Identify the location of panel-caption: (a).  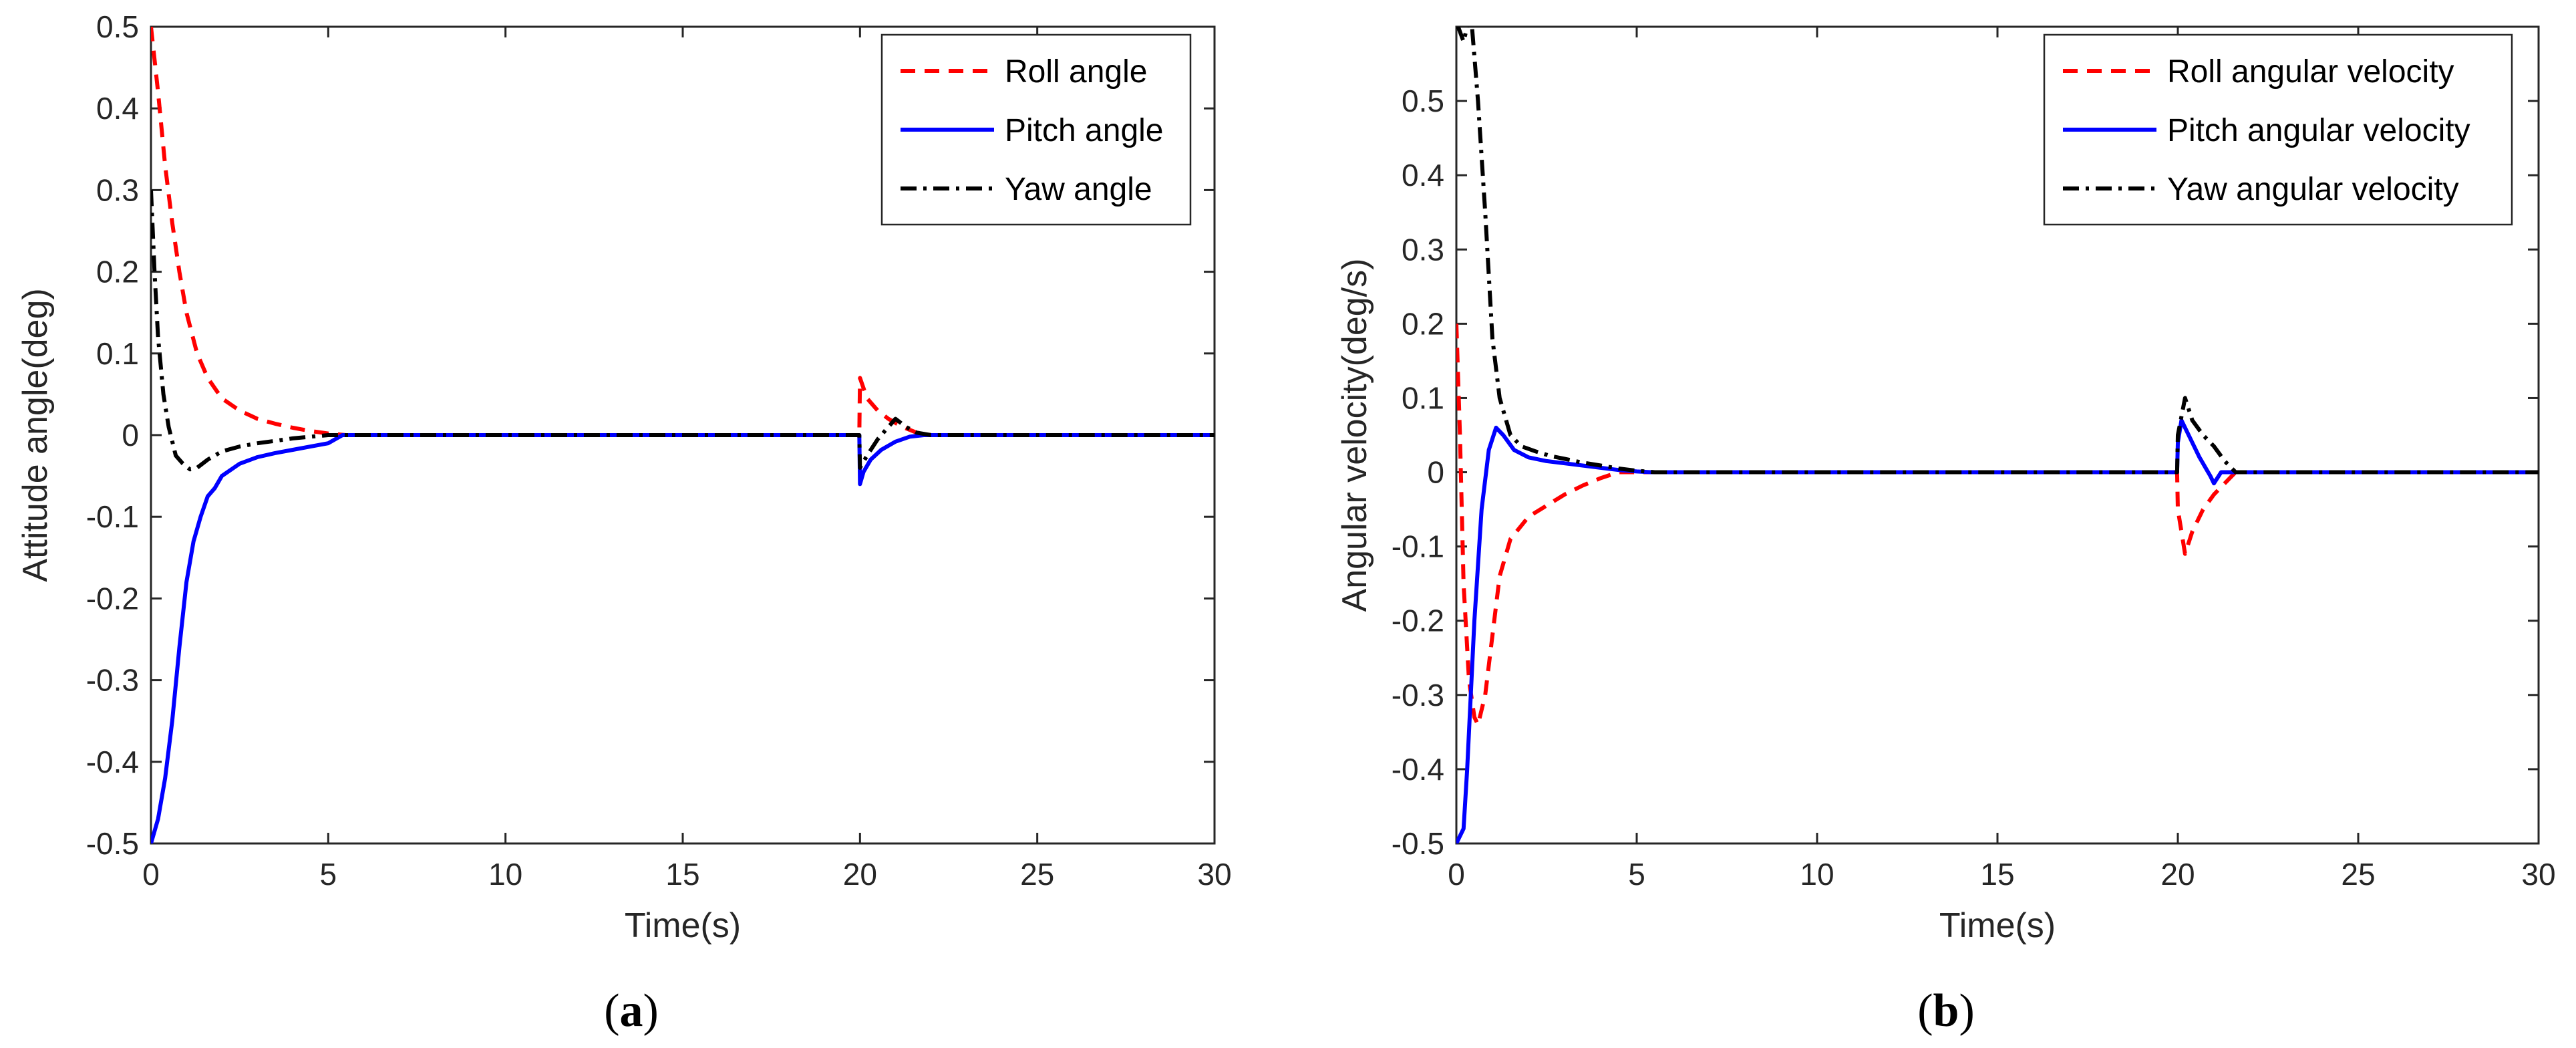
(631, 1011).